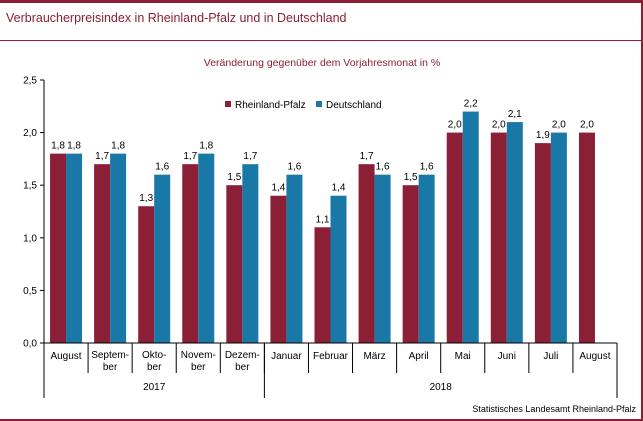 This screenshot has width=643, height=421. I want to click on bottom-border, so click(321, 420).